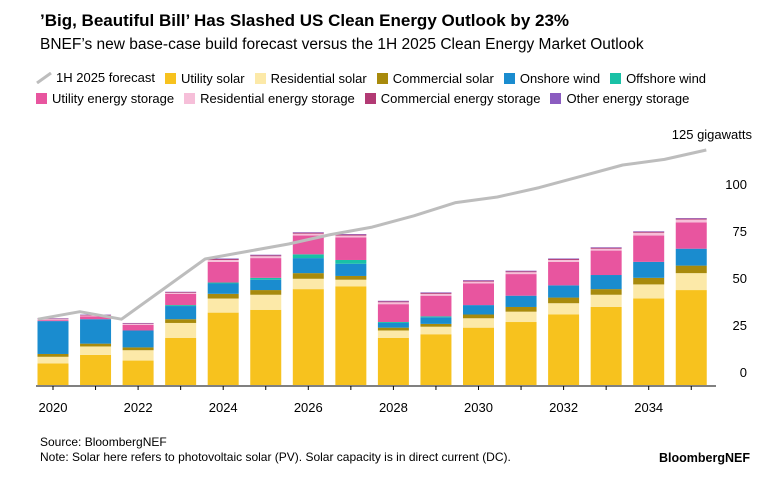 This screenshot has width=764, height=486. I want to click on legend-item: Utility solar, so click(205, 78).